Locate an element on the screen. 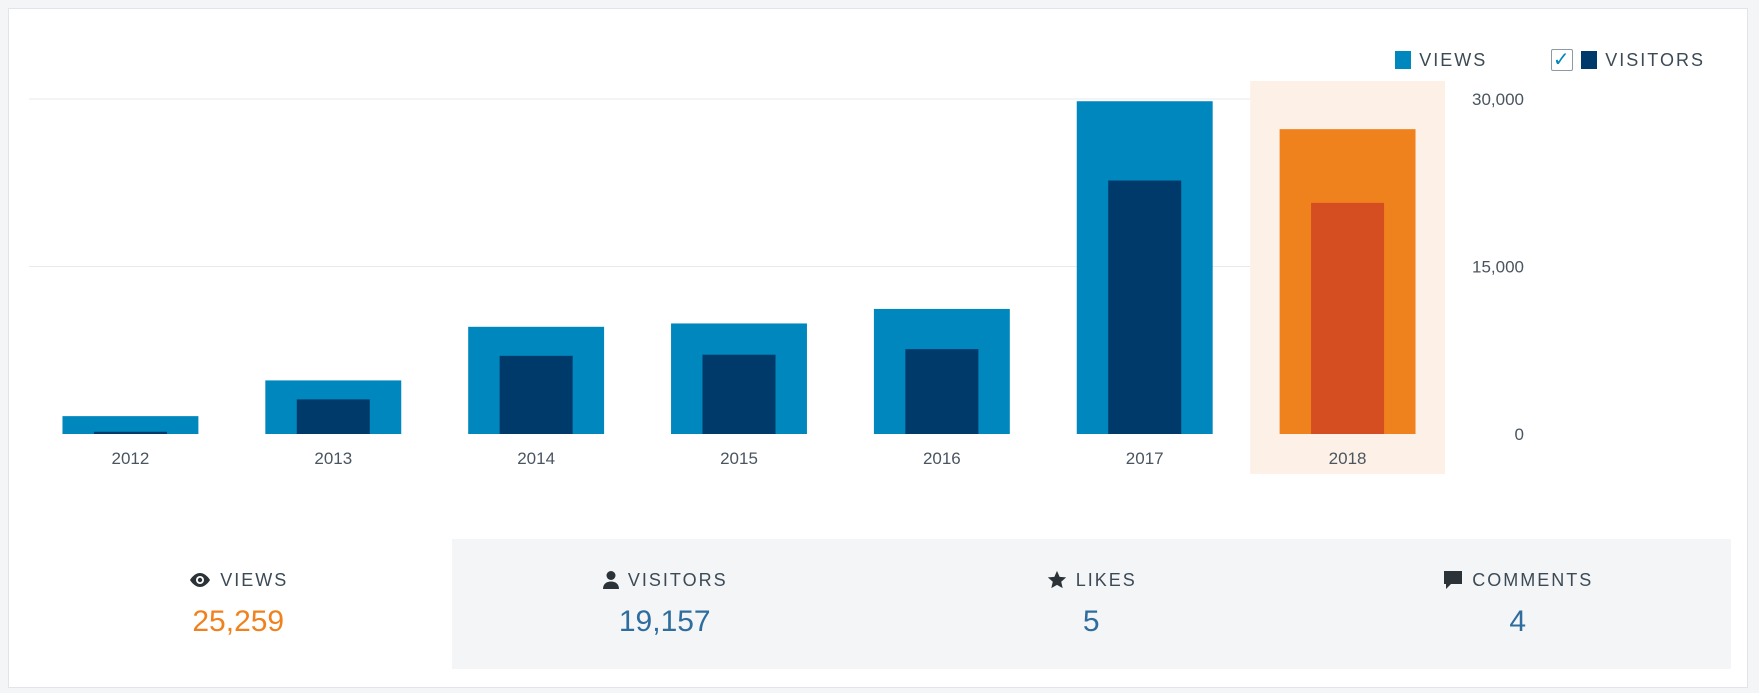 This screenshot has width=1759, height=693. visitors-checkbox: ✓ is located at coordinates (1562, 60).